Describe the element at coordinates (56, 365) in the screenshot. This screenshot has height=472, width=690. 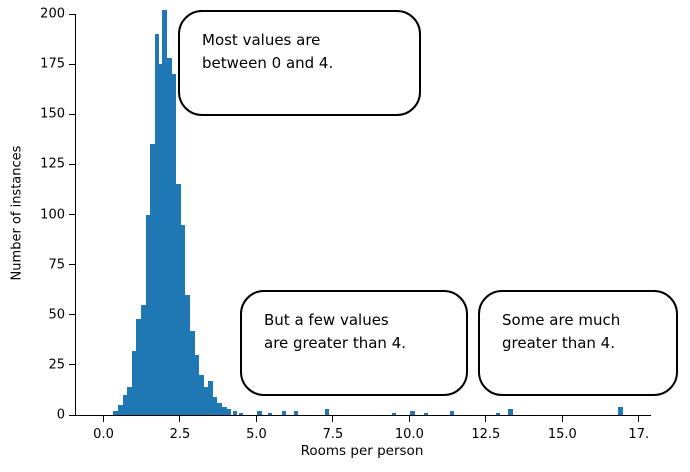
I see `y-tick-label: 25` at that location.